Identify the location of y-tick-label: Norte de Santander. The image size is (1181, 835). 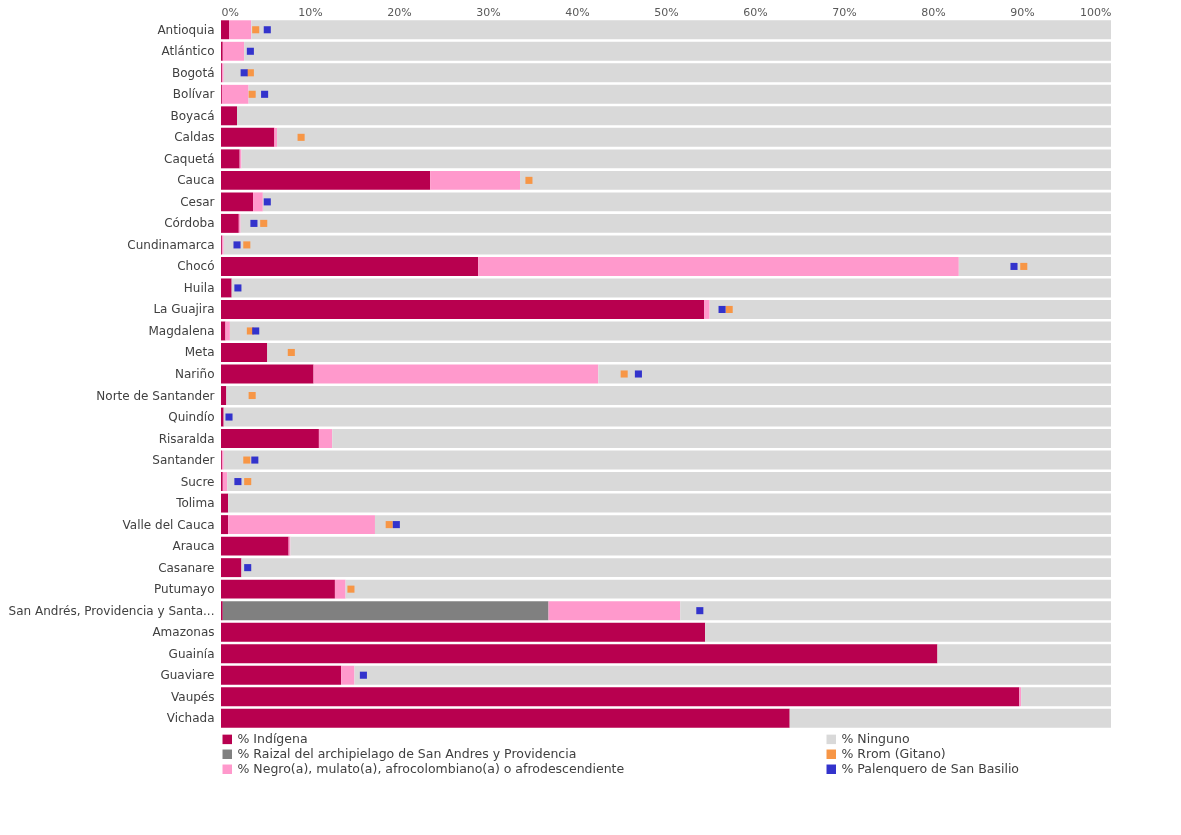
(155, 395).